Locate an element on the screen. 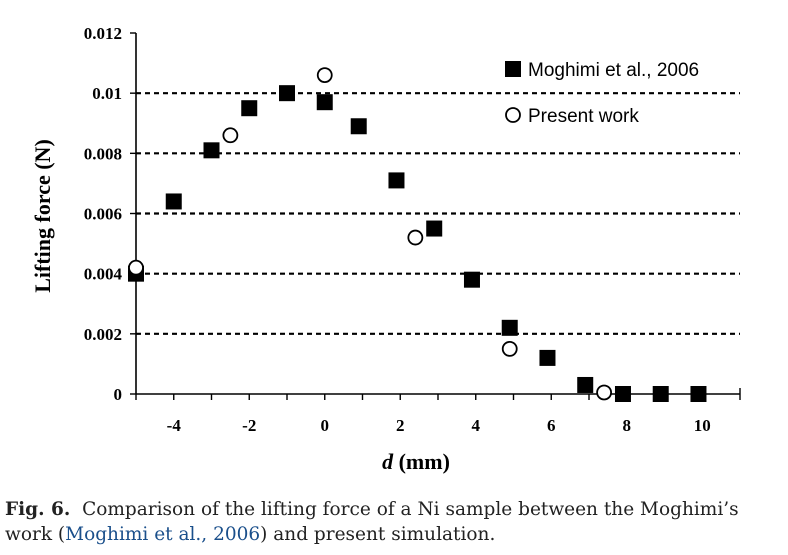  y-tick-label: 0.006 is located at coordinates (103, 214).